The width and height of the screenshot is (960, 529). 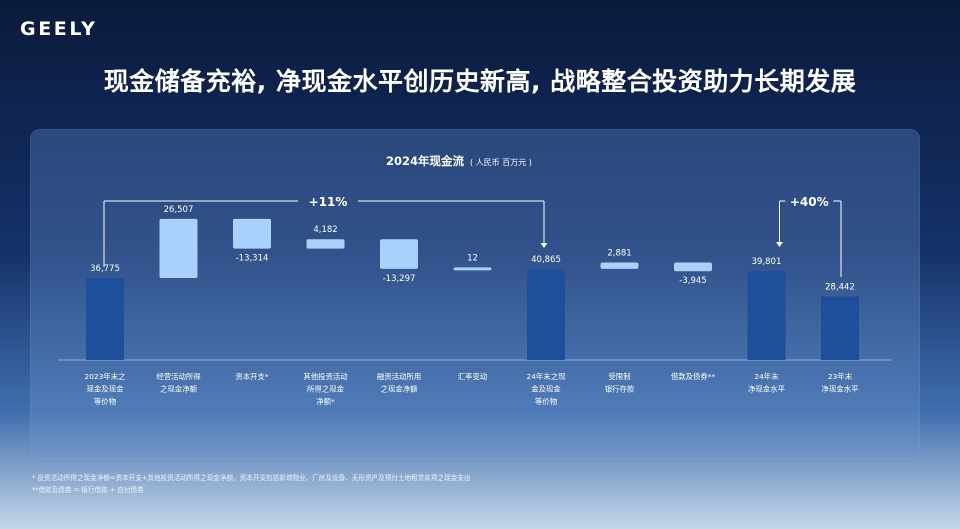 I want to click on category-label-4-0: 融资活动所用, so click(x=399, y=376).